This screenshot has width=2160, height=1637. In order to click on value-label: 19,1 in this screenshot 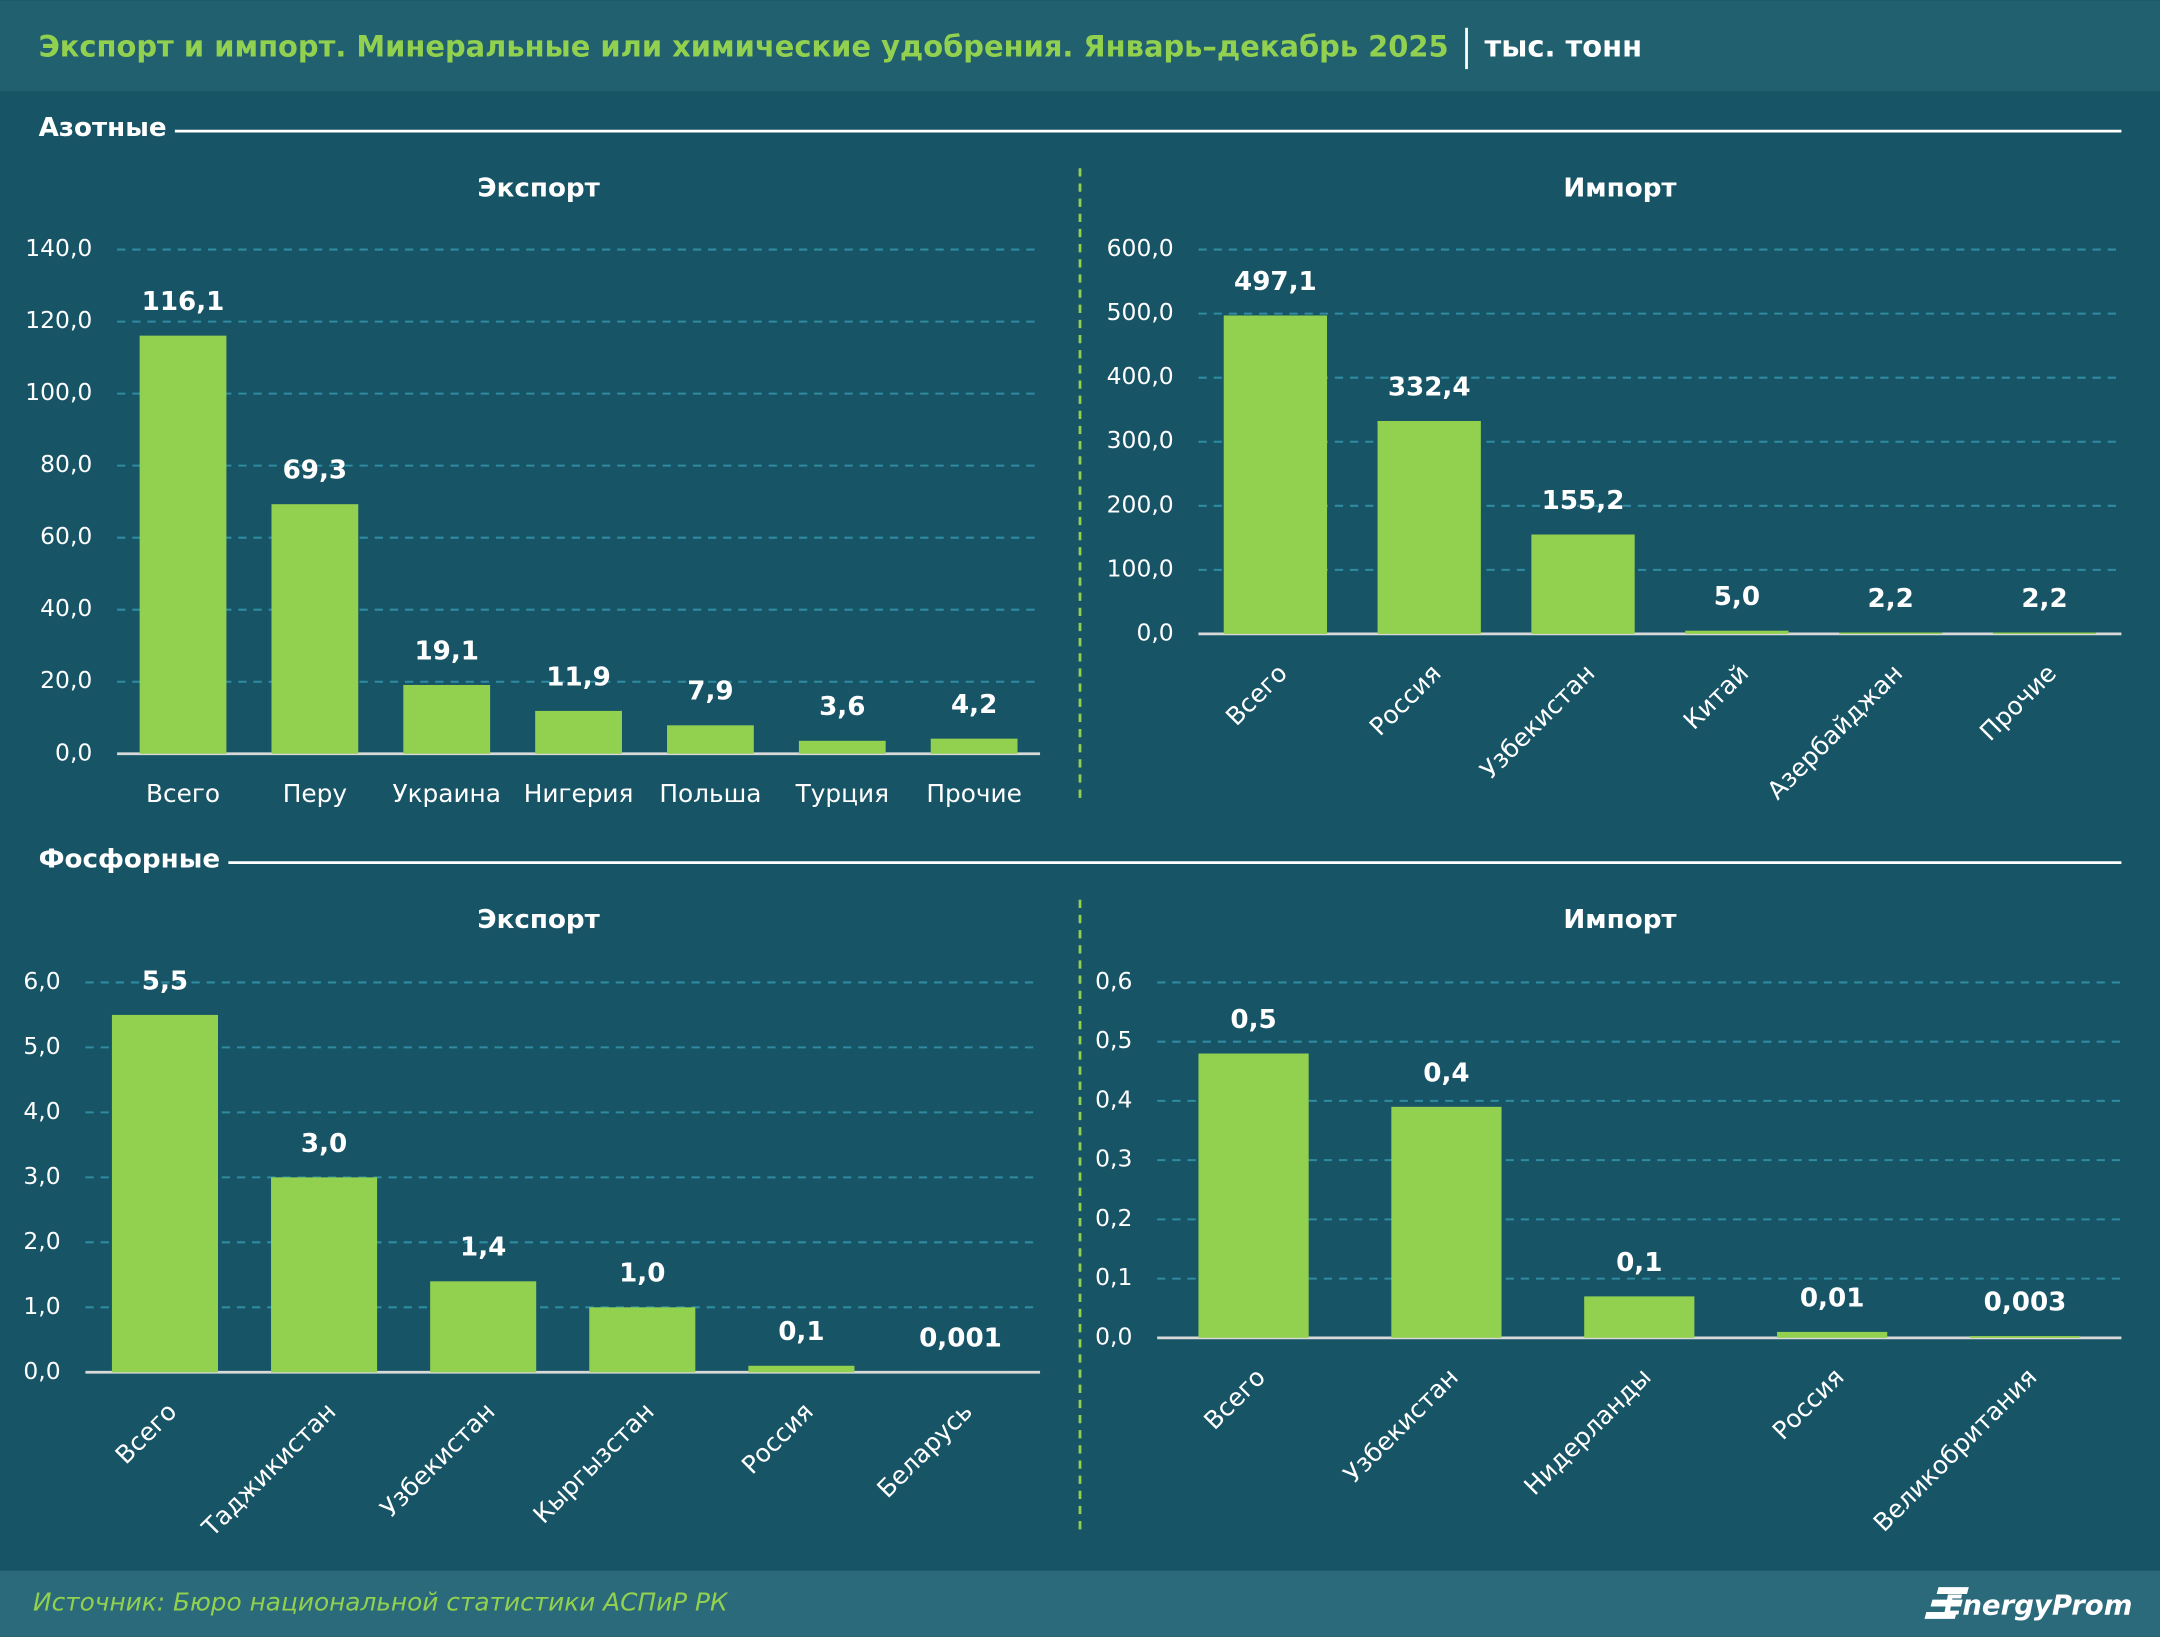, I will do `click(446, 651)`.